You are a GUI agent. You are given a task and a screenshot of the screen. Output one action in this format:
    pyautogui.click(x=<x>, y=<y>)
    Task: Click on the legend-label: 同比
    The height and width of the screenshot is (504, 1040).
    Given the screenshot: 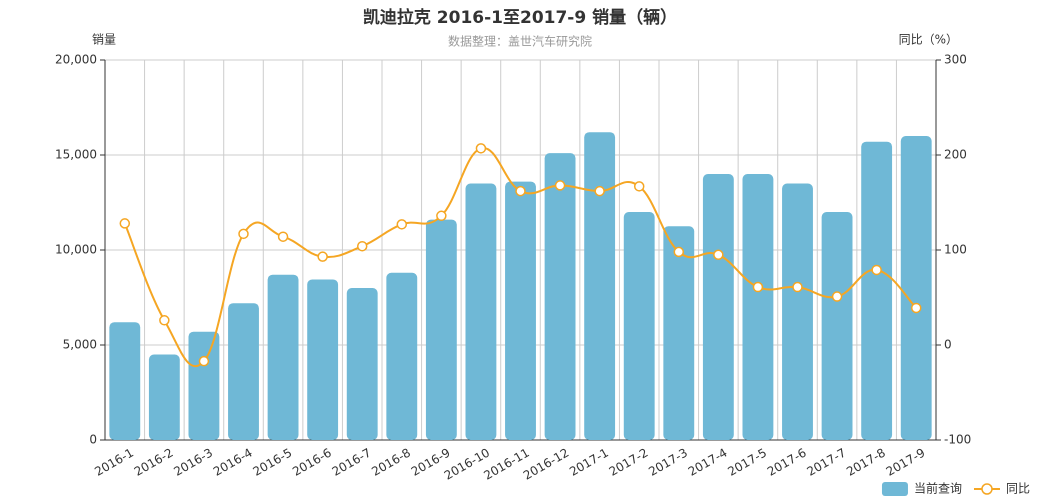 What is the action you would take?
    pyautogui.click(x=1018, y=489)
    